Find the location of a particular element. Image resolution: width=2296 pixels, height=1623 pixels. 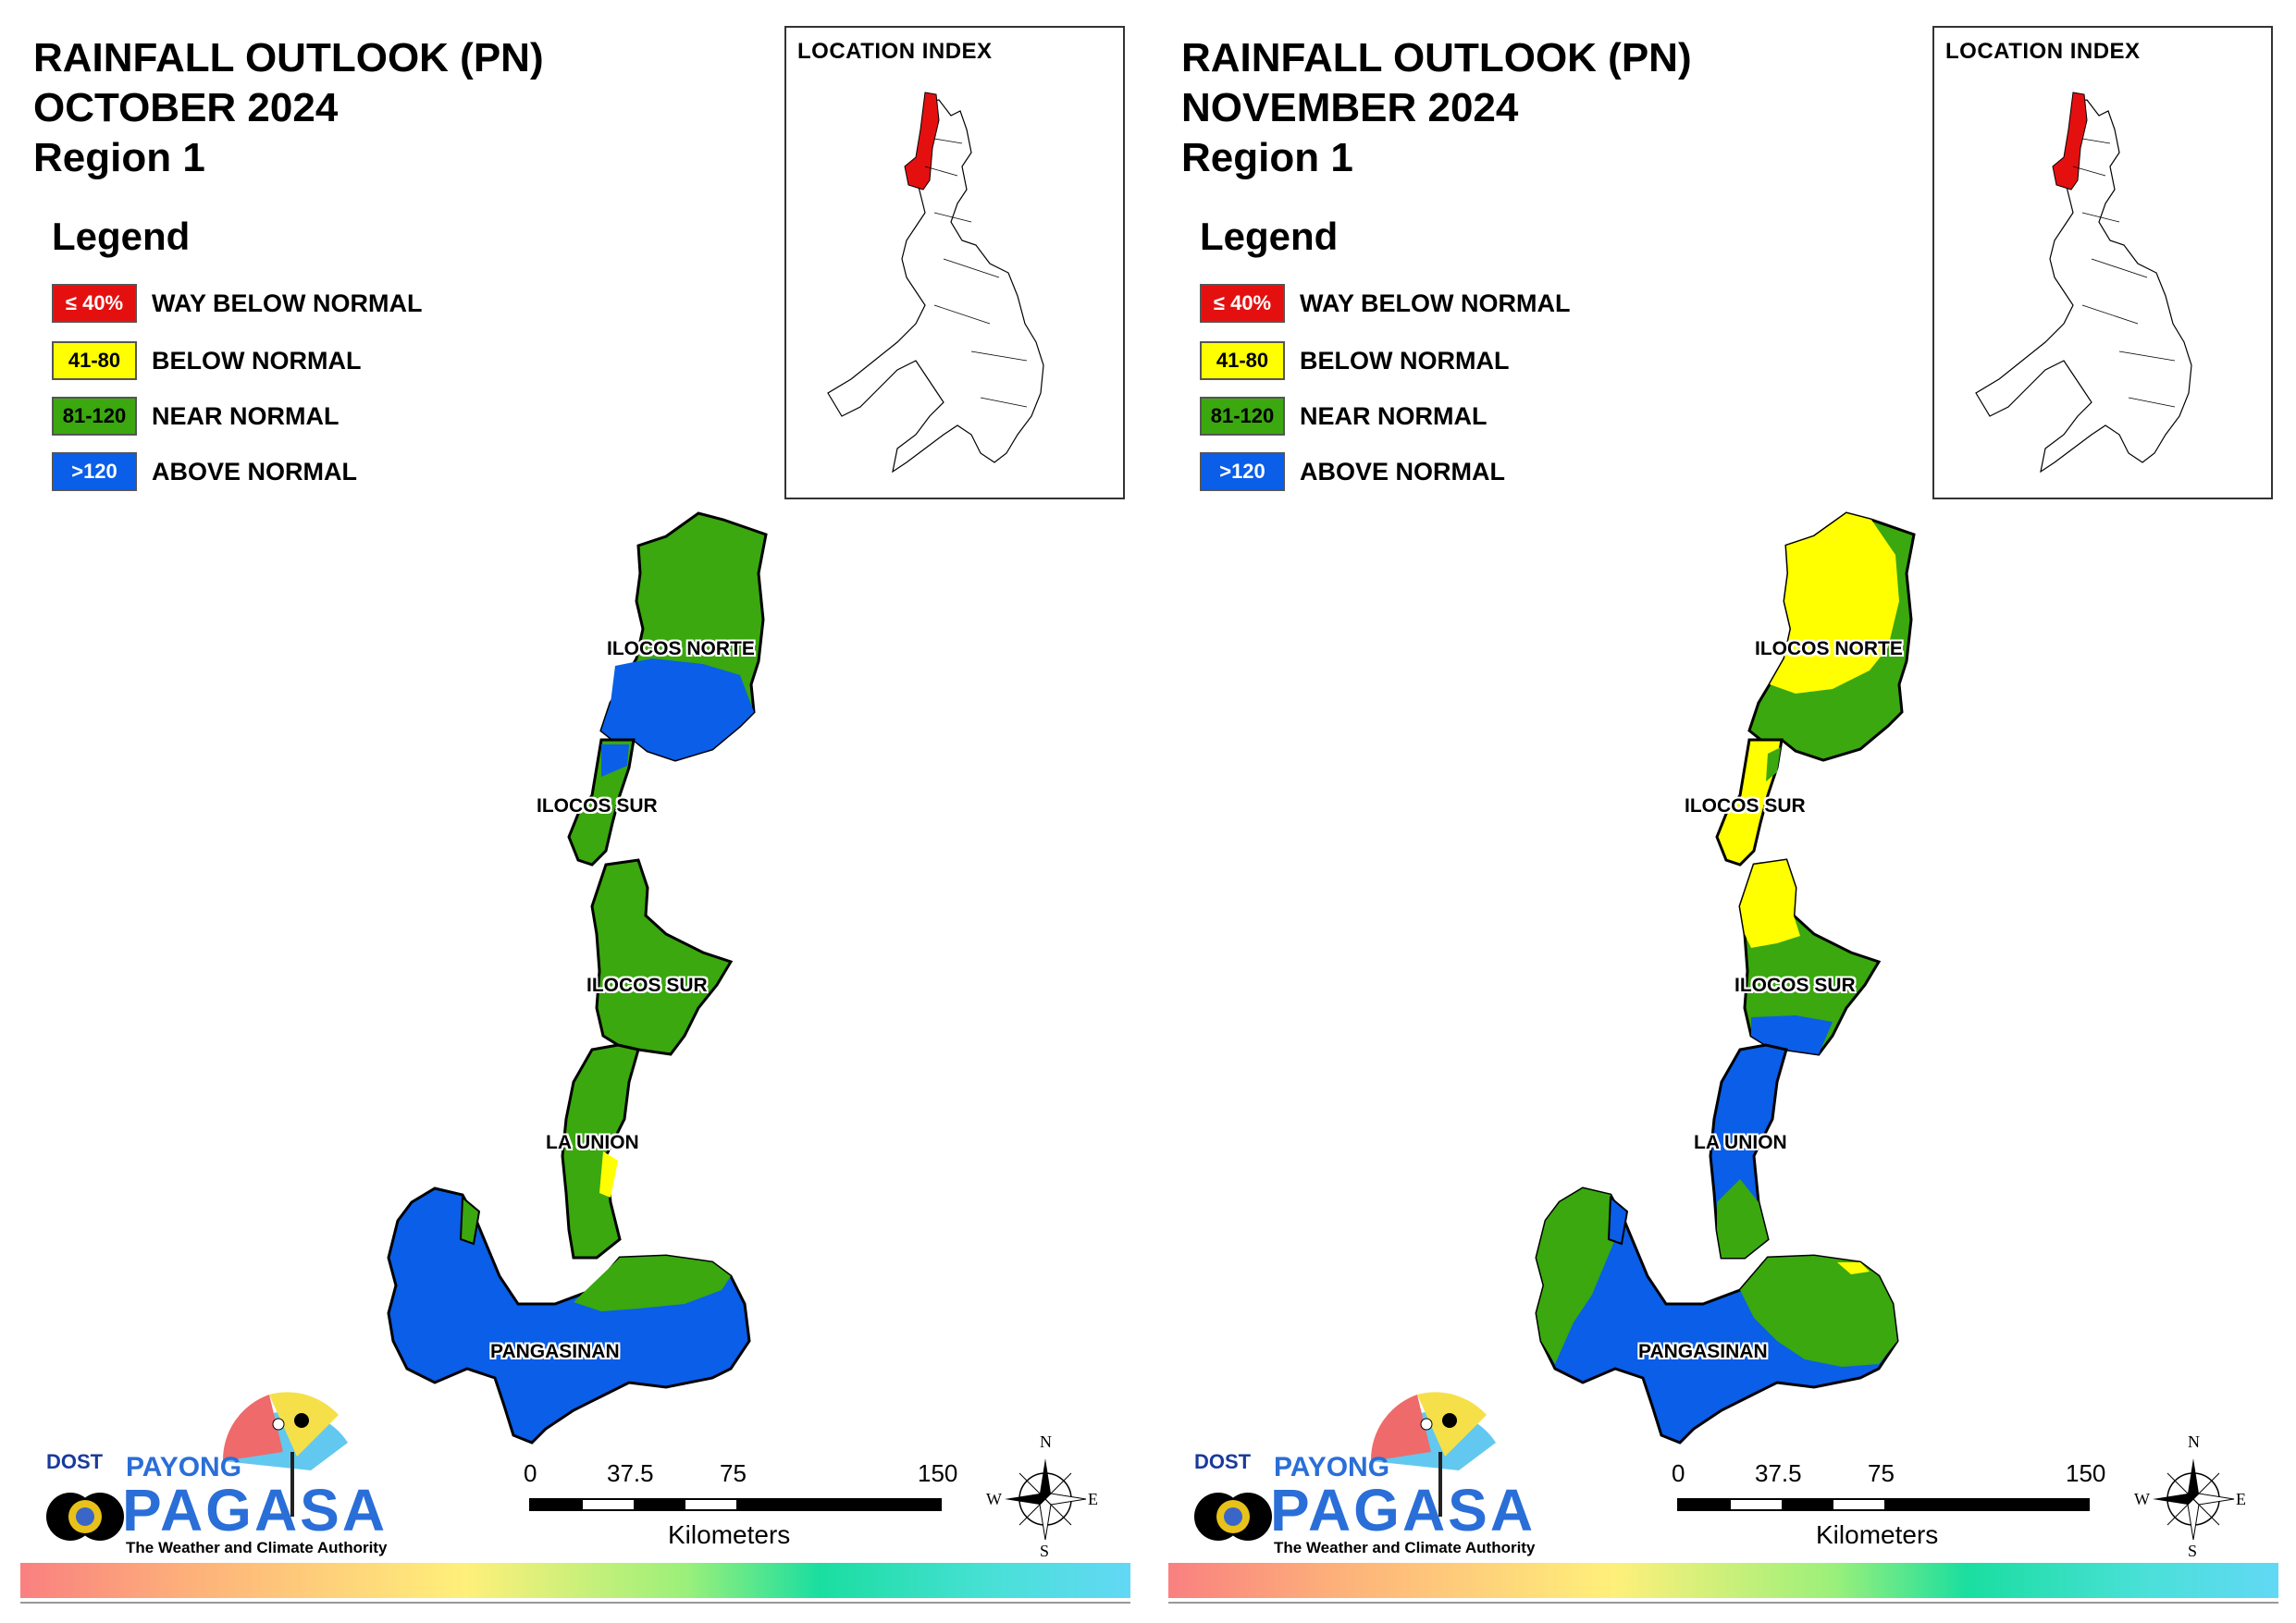

ilocos-sur-lower-province is located at coordinates (662, 957).